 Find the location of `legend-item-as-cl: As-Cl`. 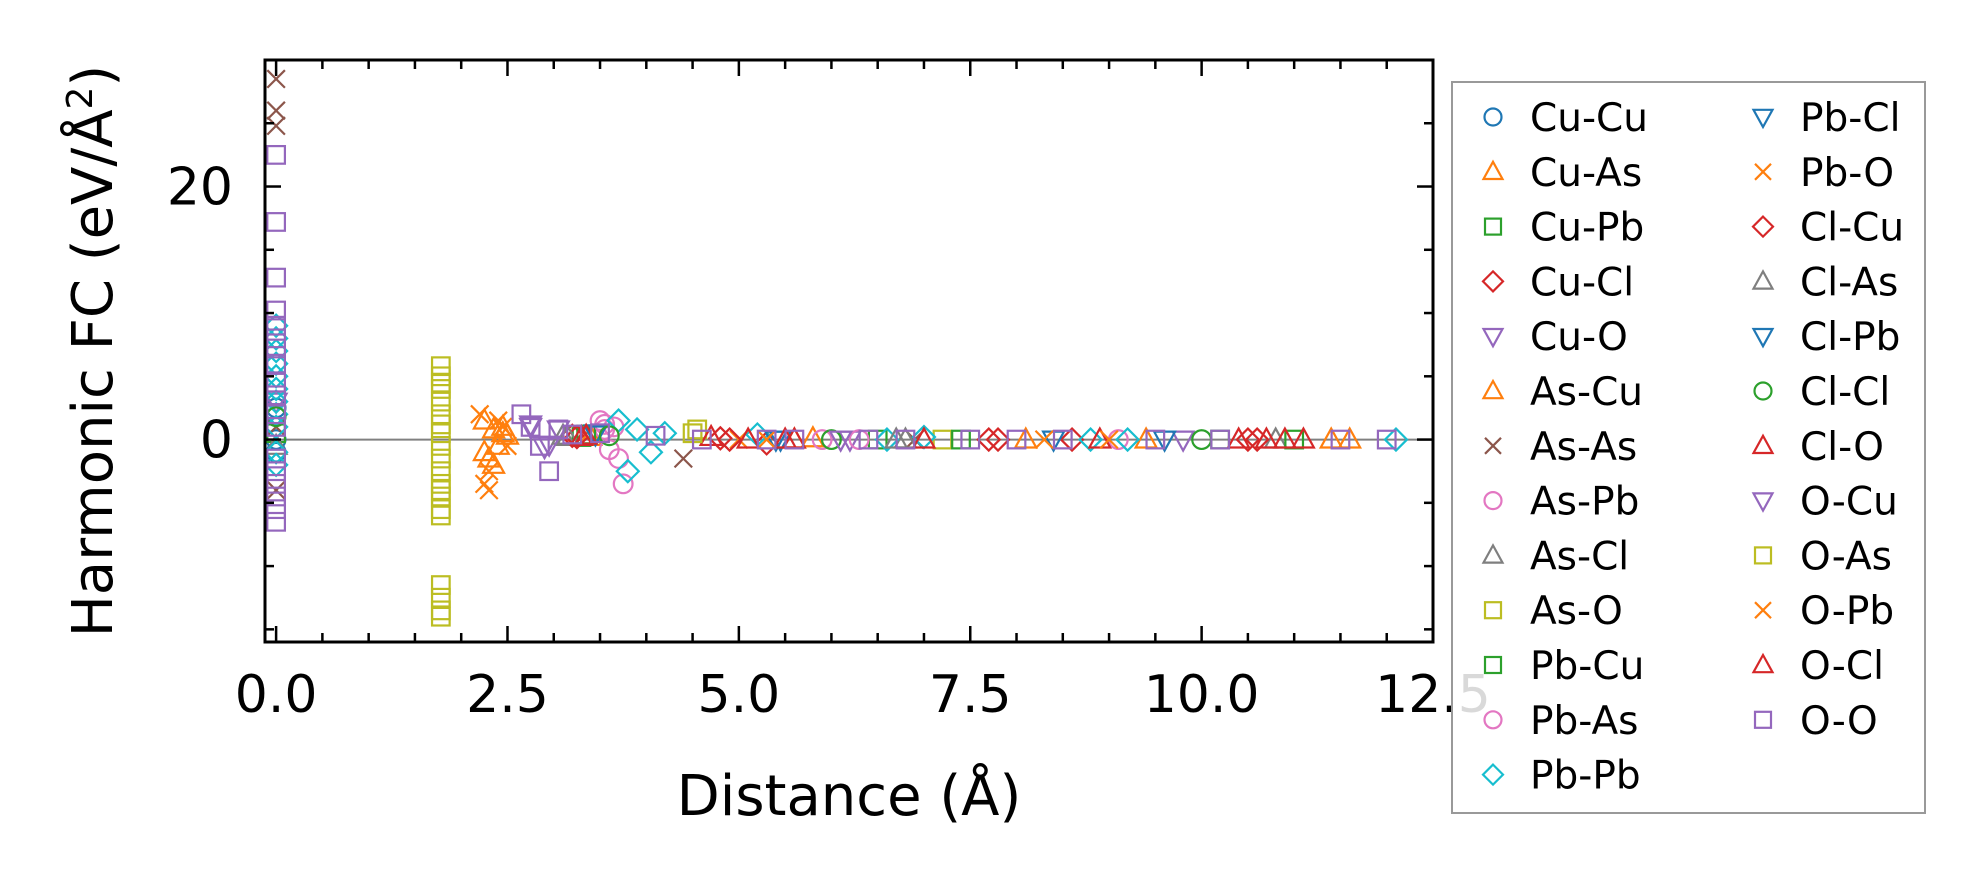

legend-item-as-cl: As-Cl is located at coordinates (1555, 556).